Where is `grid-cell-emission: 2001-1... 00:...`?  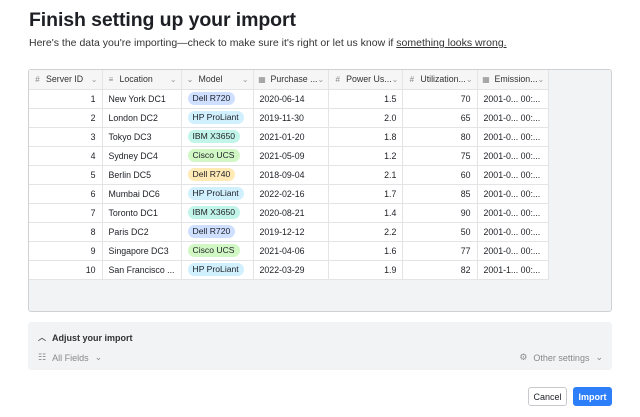
grid-cell-emission: 2001-1... 00:... is located at coordinates (513, 270).